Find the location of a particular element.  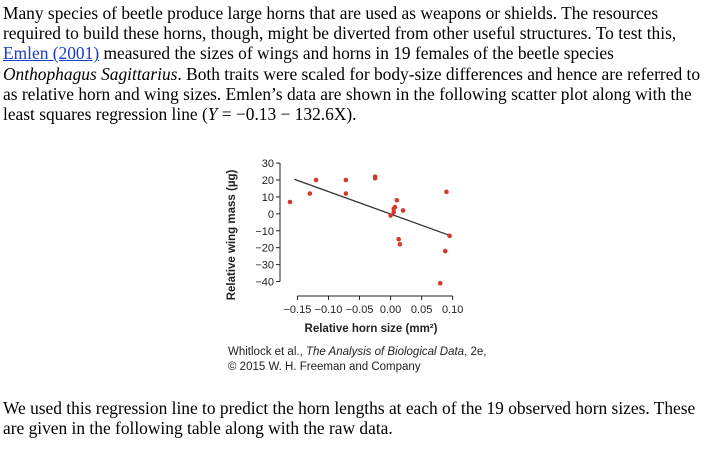

x-tick-label: −0.10 is located at coordinates (329, 310).